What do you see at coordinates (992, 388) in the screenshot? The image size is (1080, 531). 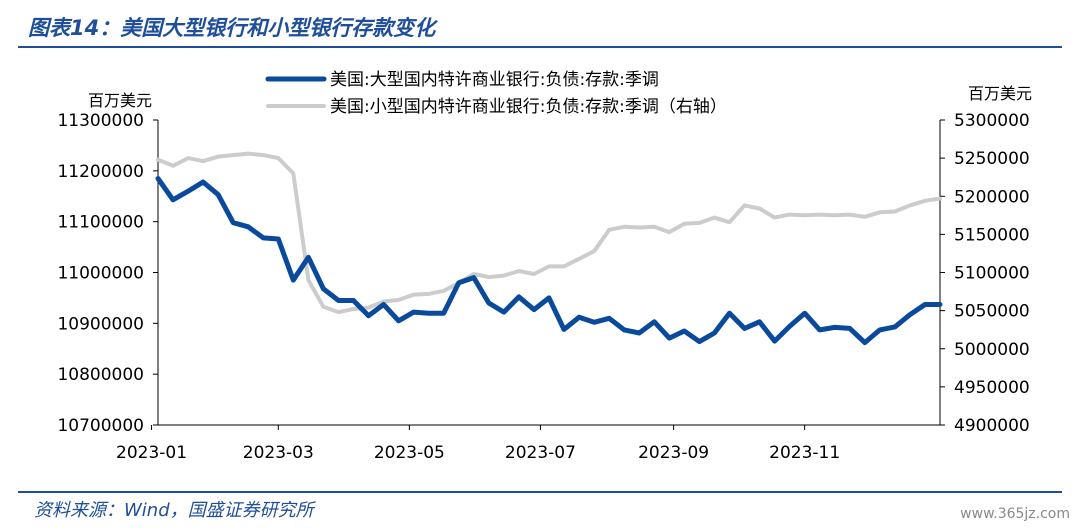 I see `right-tick-label: 4950000` at bounding box center [992, 388].